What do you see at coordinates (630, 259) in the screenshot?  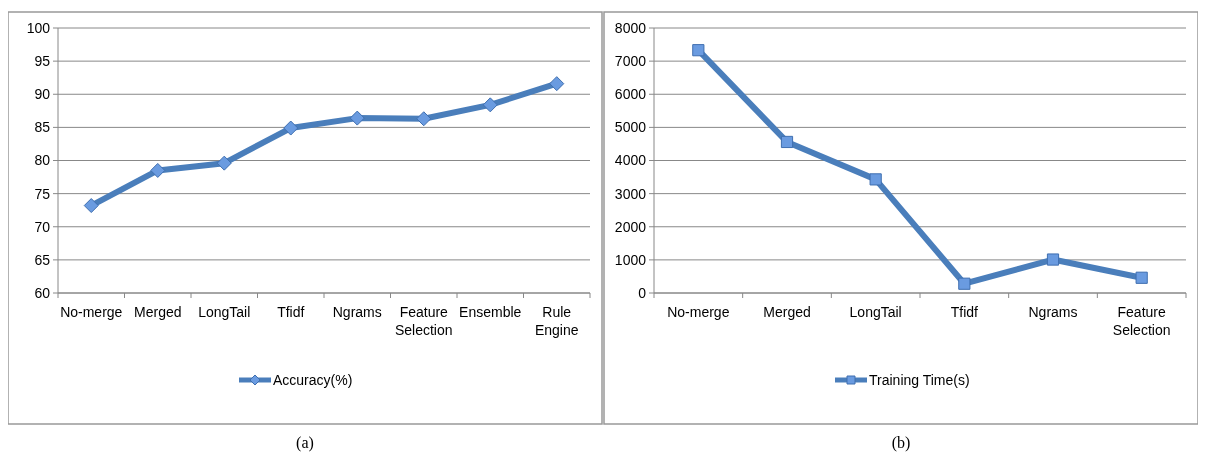 I see `y-tick-label: 1000` at bounding box center [630, 259].